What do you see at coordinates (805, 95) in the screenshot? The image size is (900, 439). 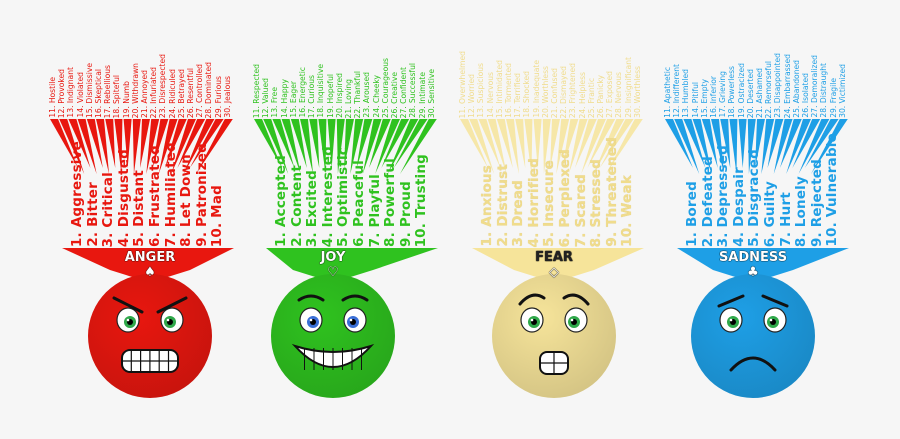 I see `sadness-secondary-word: 26. Isolated` at bounding box center [805, 95].